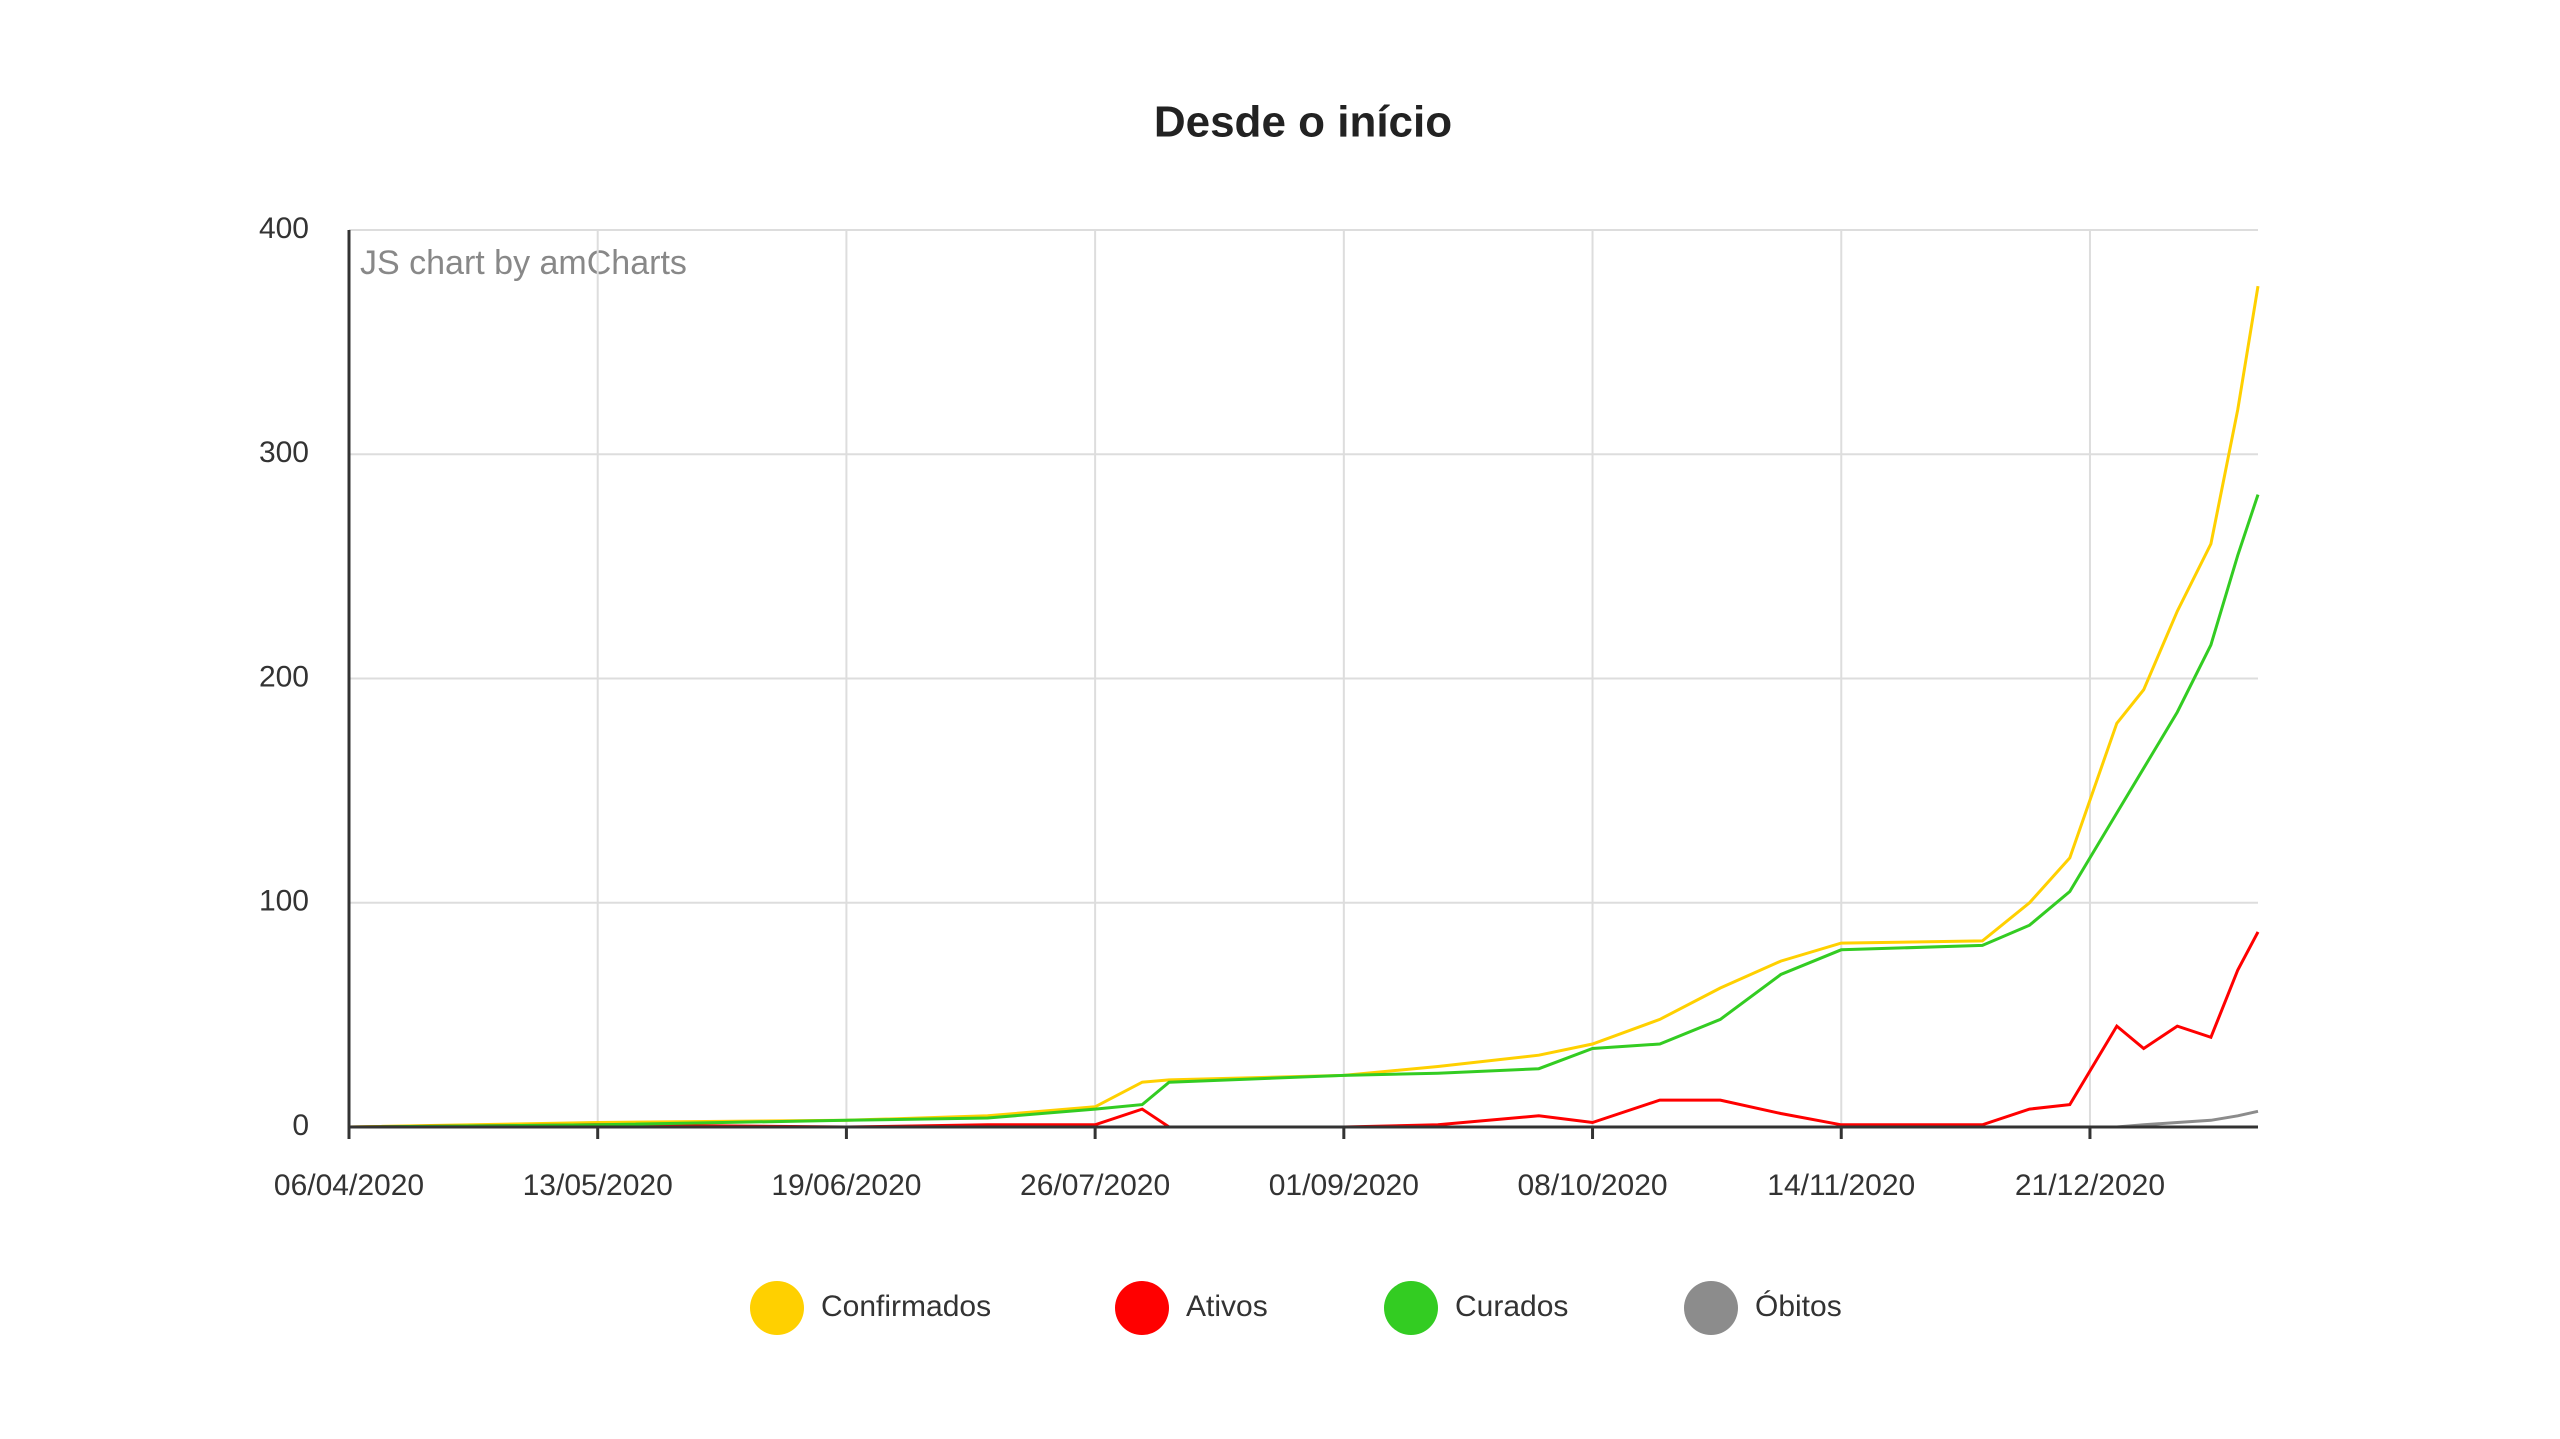 The height and width of the screenshot is (1439, 2560). Describe the element at coordinates (2090, 1185) in the screenshot. I see `x-tick-label: 21/12/2020` at that location.